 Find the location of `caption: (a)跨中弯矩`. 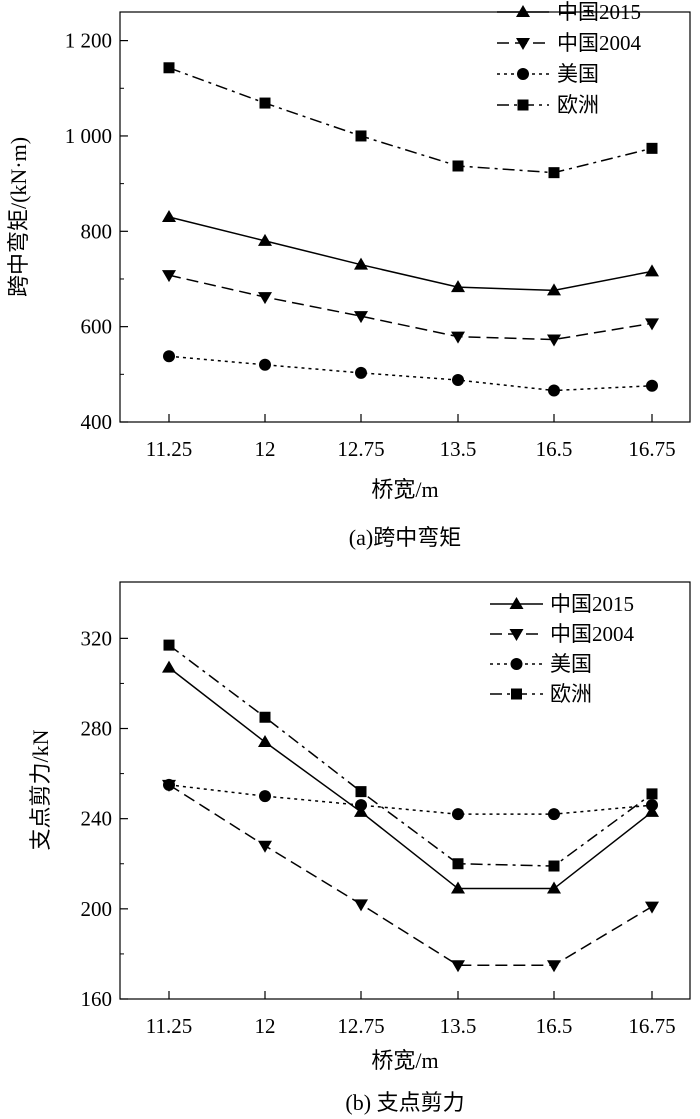

caption: (a)跨中弯矩 is located at coordinates (405, 537).